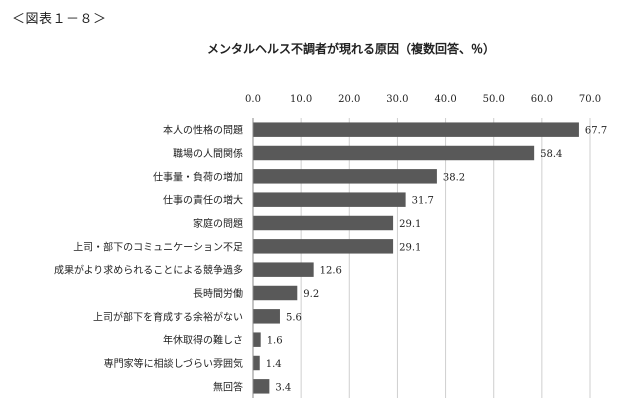 The width and height of the screenshot is (642, 417). Describe the element at coordinates (203, 200) in the screenshot. I see `category-label: 仕事の責任の増大` at that location.